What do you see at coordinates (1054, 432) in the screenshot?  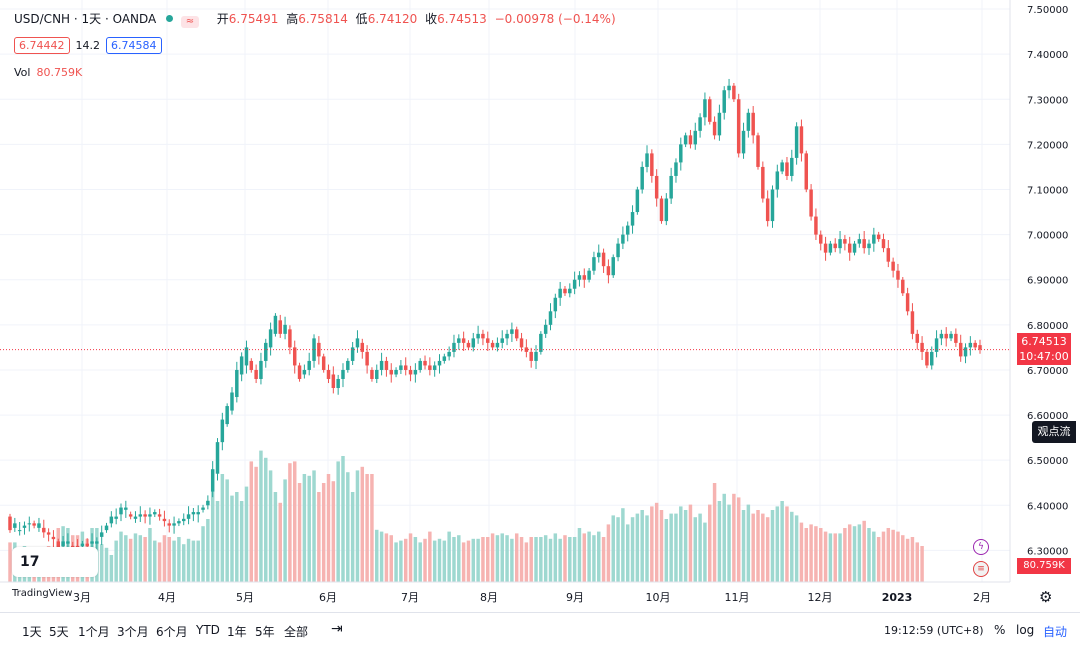 I see `ideas-stream-button: 观点流` at bounding box center [1054, 432].